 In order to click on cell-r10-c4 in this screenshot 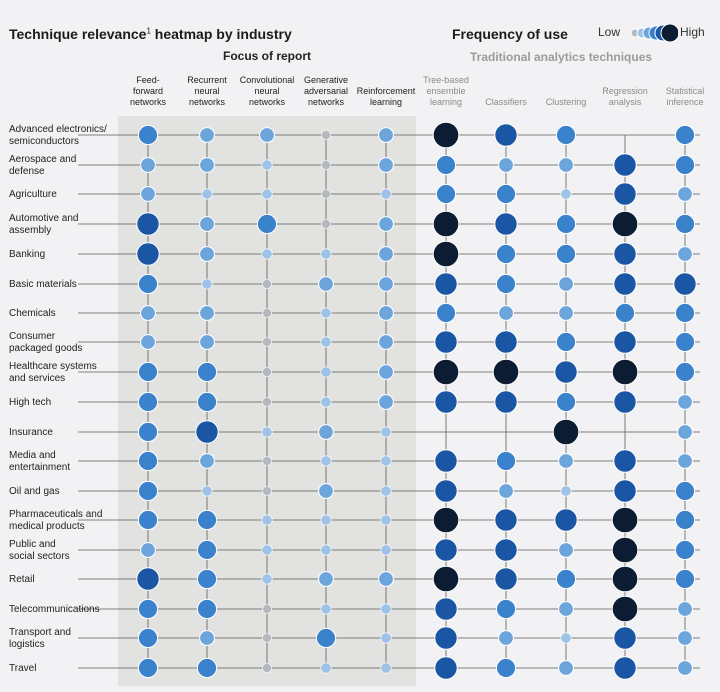, I will do `click(386, 432)`.